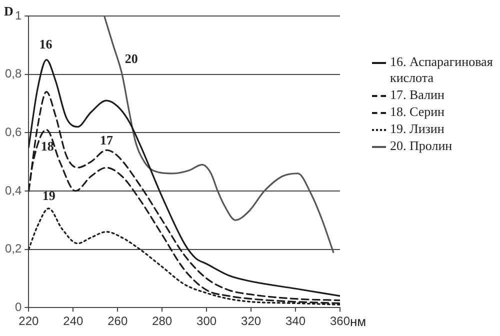 This screenshot has height=336, width=500. Describe the element at coordinates (340, 321) in the screenshot. I see `x-tick-label: 360` at that location.